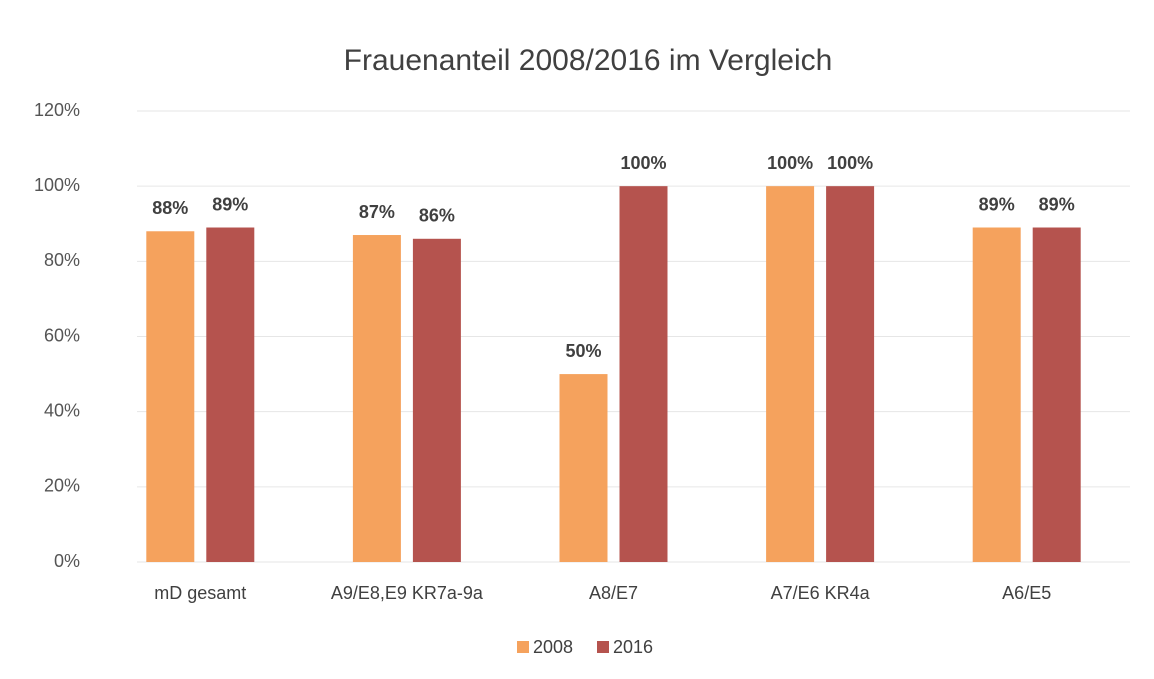 The width and height of the screenshot is (1154, 679). Describe the element at coordinates (821, 593) in the screenshot. I see `x-tick-label: A7/E6 KR4a` at that location.